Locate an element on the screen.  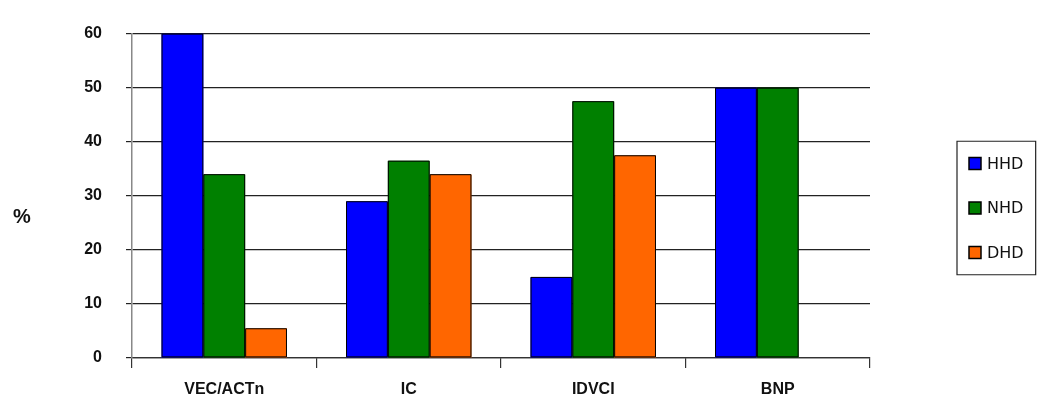
y-tick-label: 60 is located at coordinates (93, 33).